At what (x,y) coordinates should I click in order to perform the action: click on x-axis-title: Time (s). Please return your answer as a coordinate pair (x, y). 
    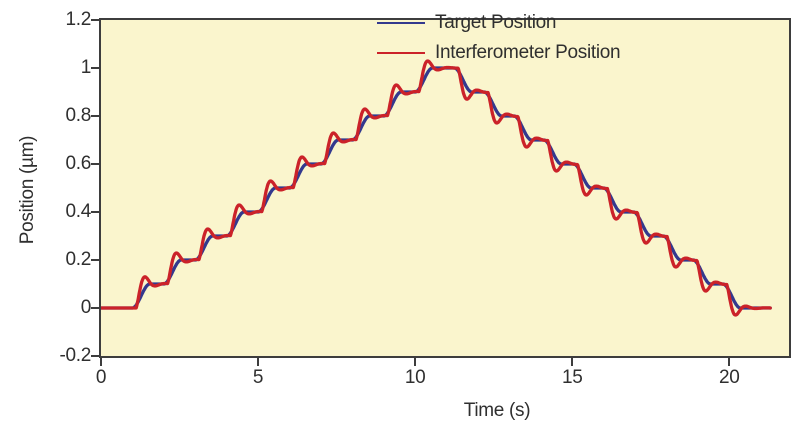
    Looking at the image, I should click on (497, 410).